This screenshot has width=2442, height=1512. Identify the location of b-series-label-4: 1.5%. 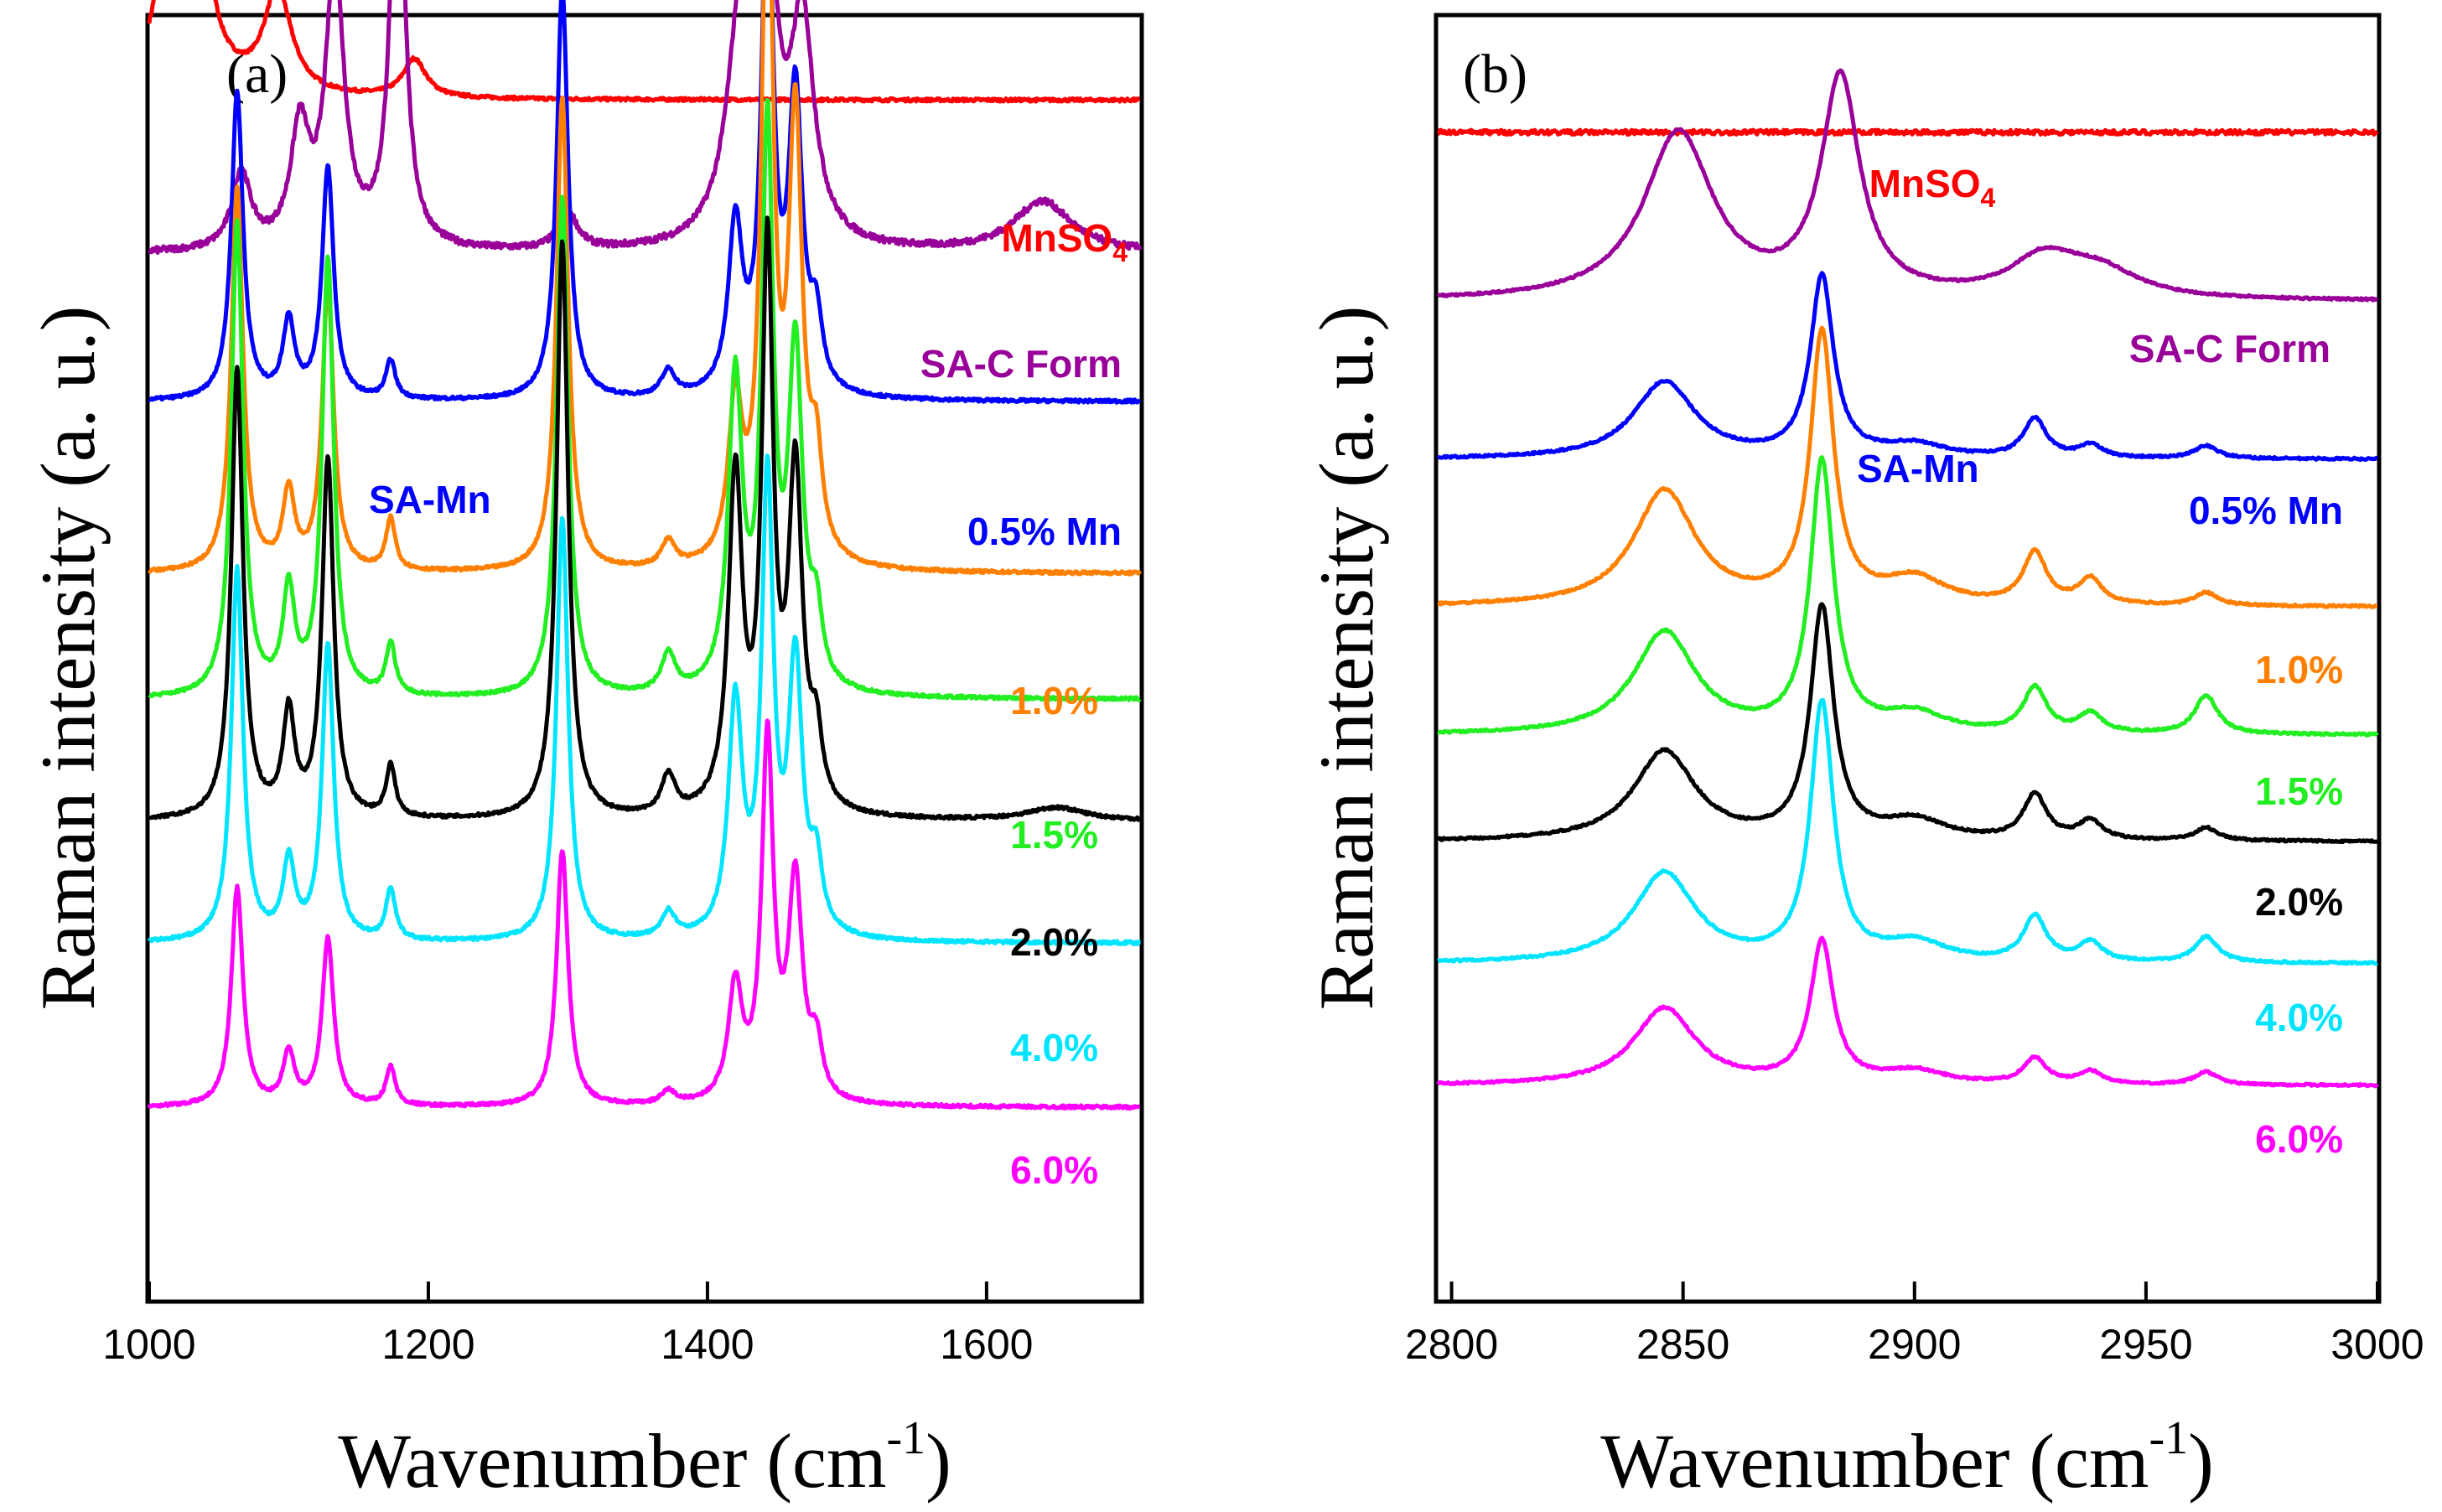
(2299, 791).